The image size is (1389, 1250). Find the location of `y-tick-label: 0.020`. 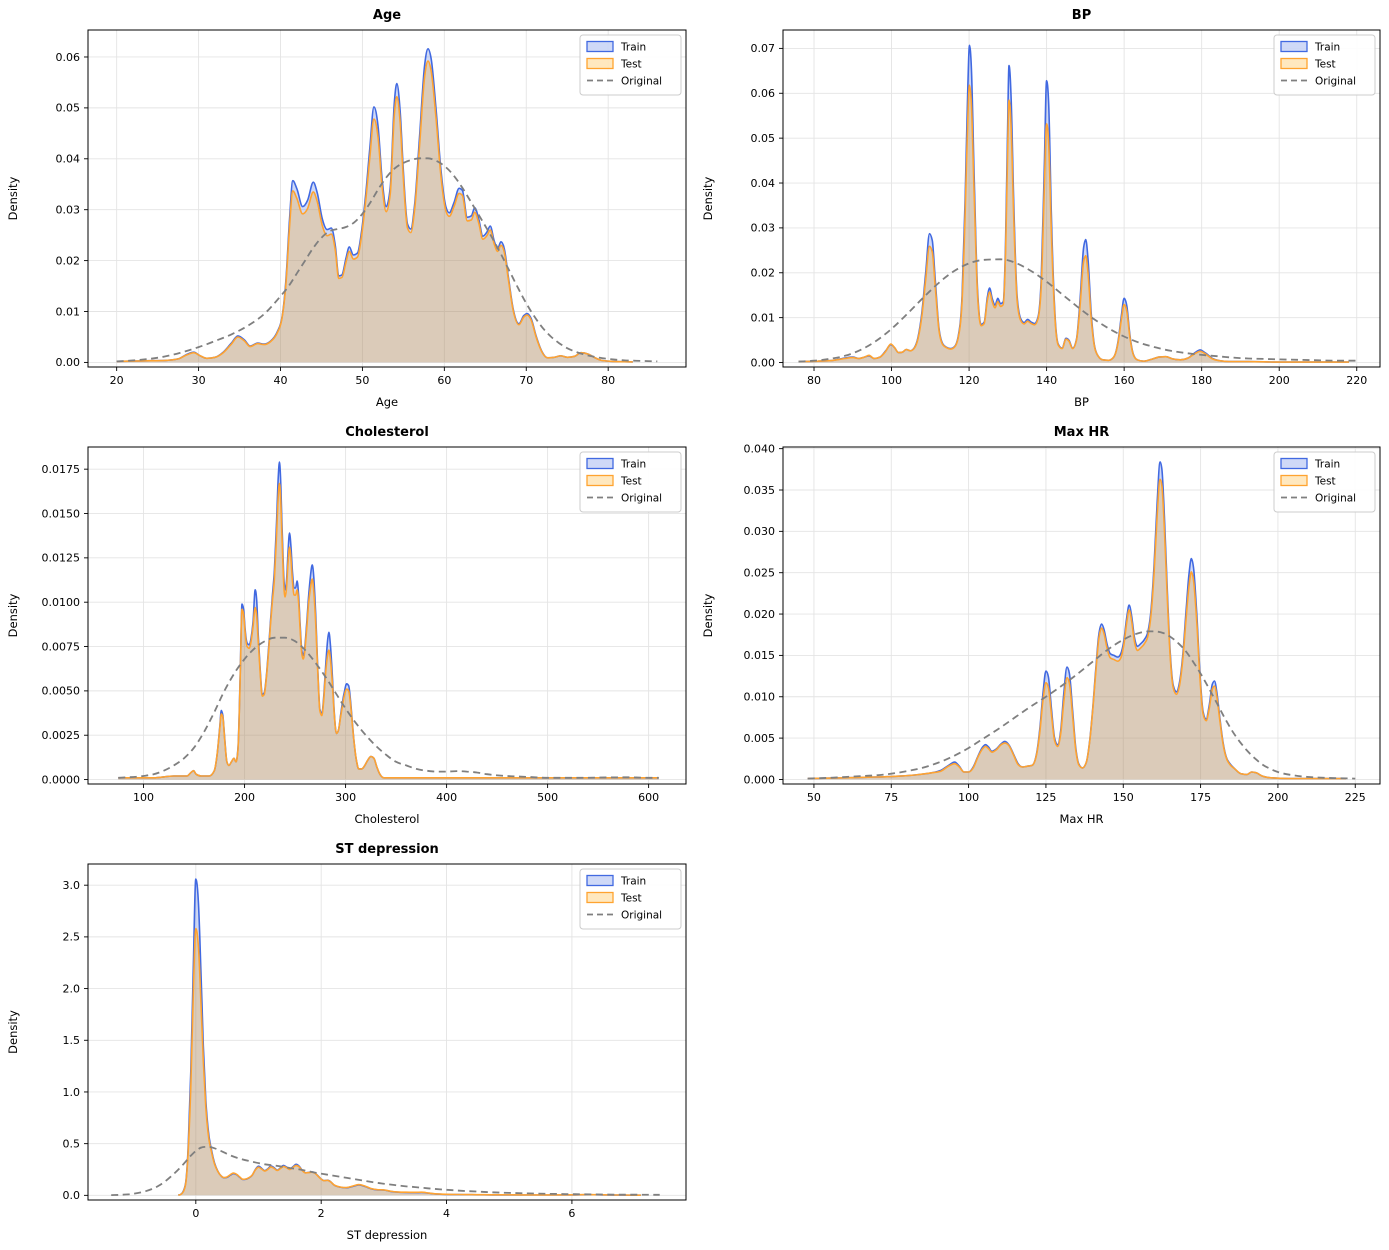

y-tick-label: 0.020 is located at coordinates (760, 614).